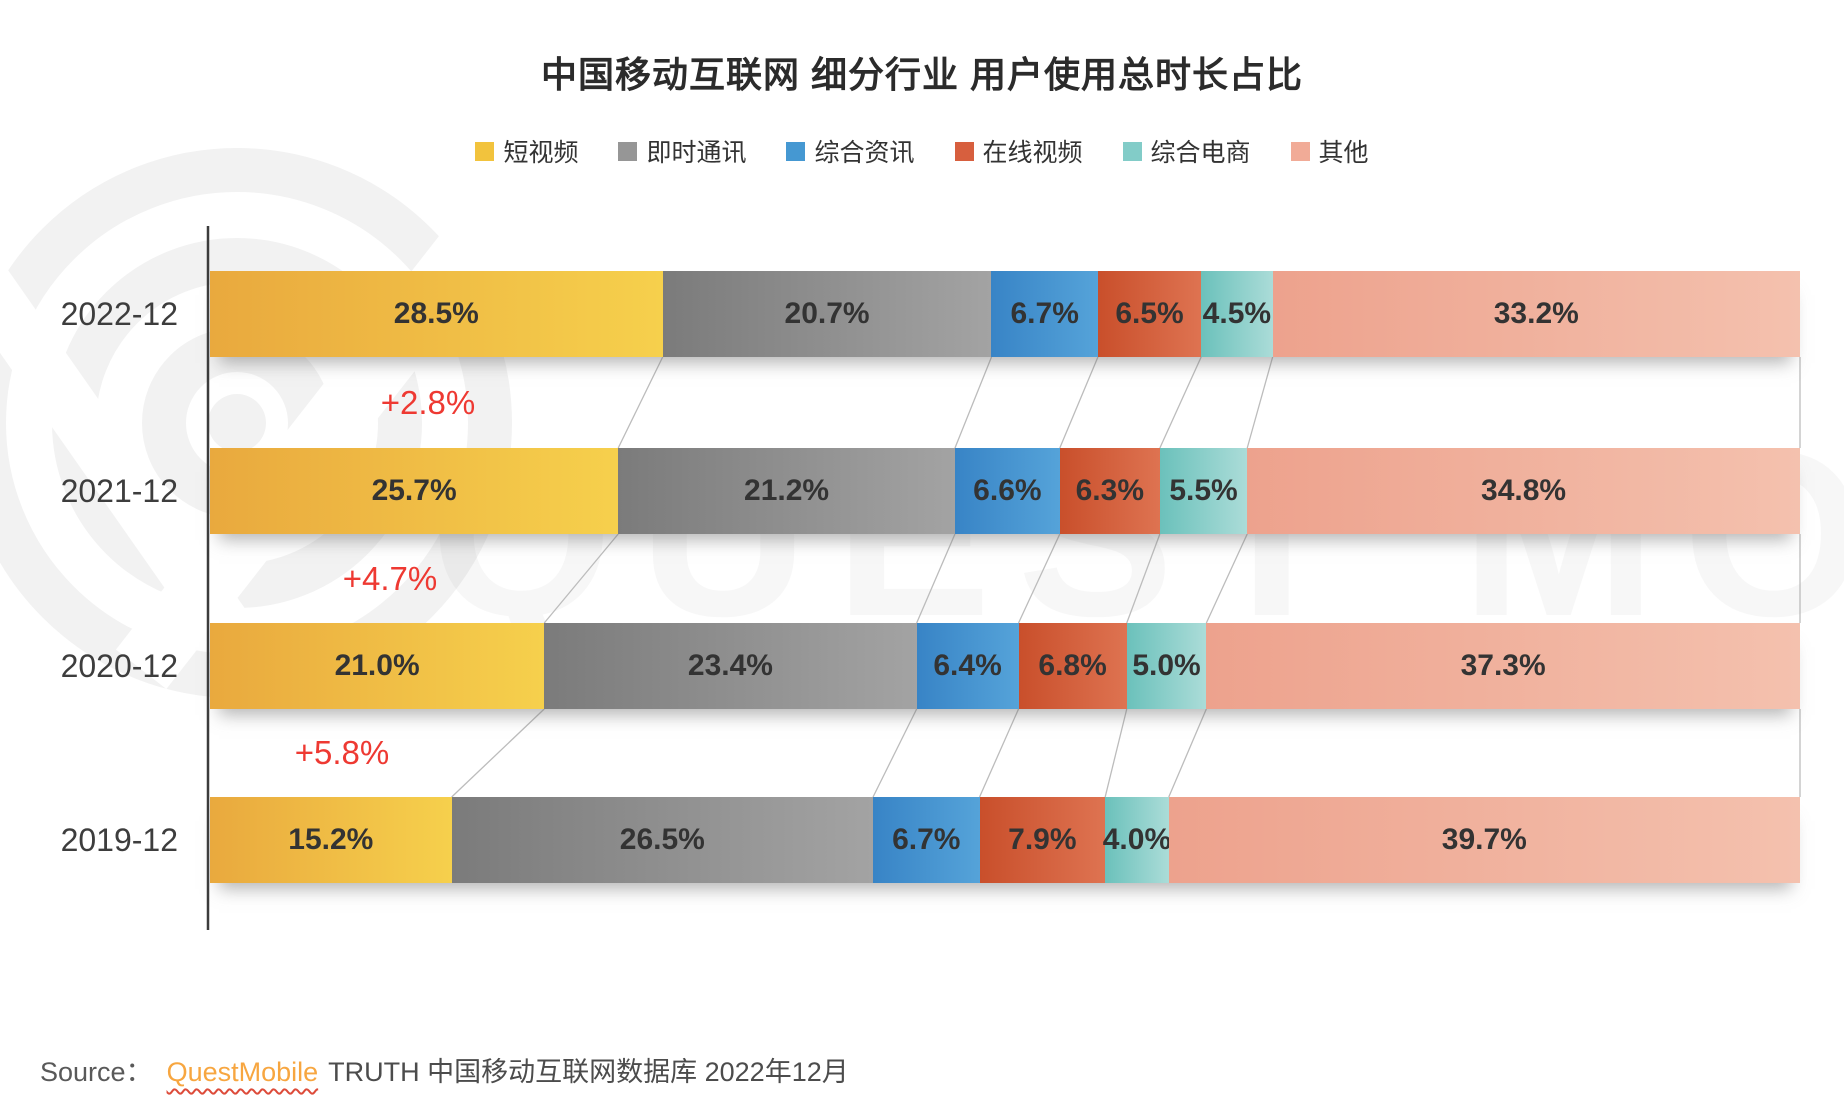 The image size is (1844, 1102). Describe the element at coordinates (119, 490) in the screenshot. I see `year-label: 2021-12` at that location.